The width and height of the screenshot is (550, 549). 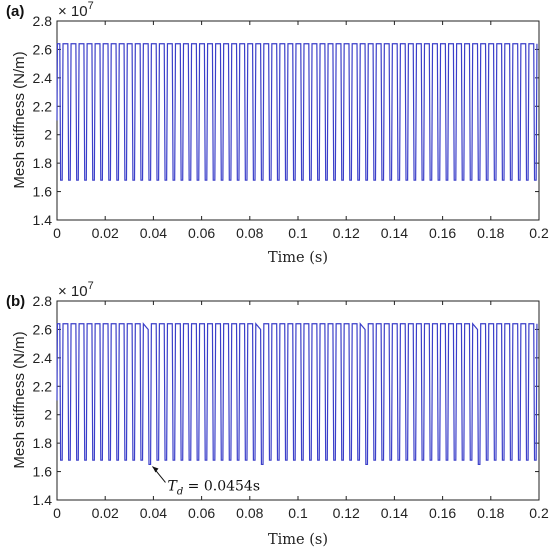 I want to click on y-tick-label-b: 2.6, so click(x=43, y=329).